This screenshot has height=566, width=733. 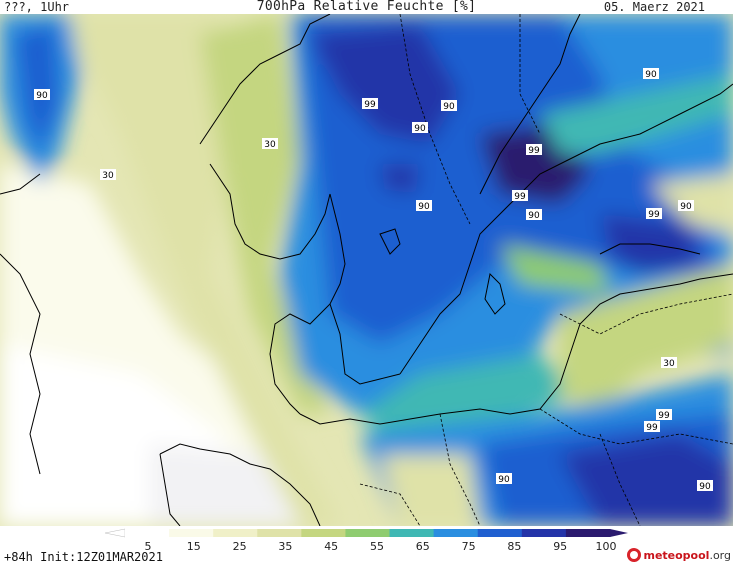 I want to click on colorbar-tick-label: 25, so click(x=239, y=546).